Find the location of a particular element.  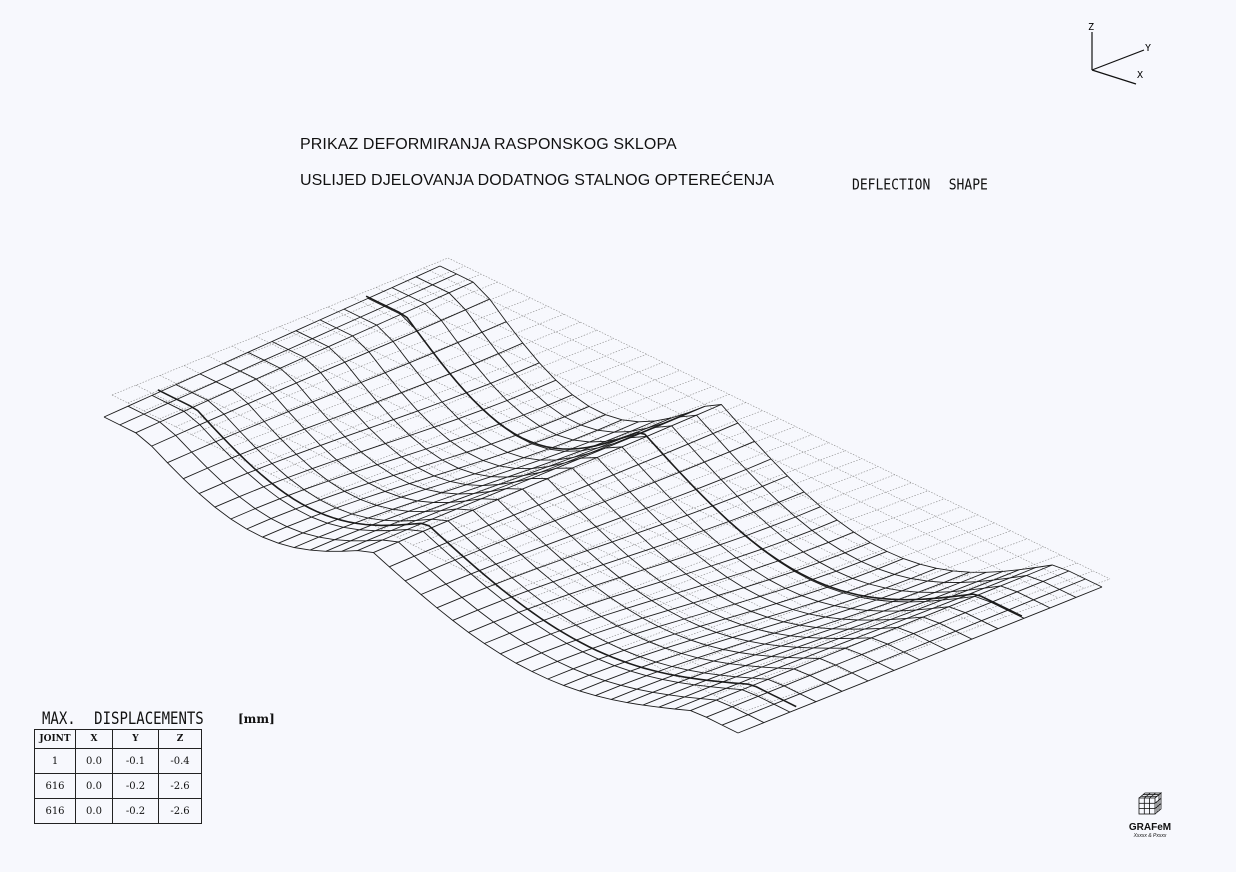

title-line-1: PRIKAZ DEFORMIRANJA RASPONSKOG SKLOPA is located at coordinates (488, 144).